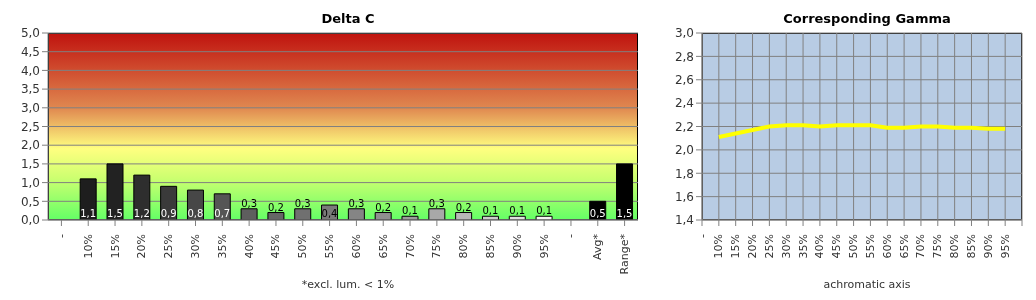 The image size is (1036, 300). Describe the element at coordinates (30, 70) in the screenshot. I see `y-tick-label: 4,0` at that location.